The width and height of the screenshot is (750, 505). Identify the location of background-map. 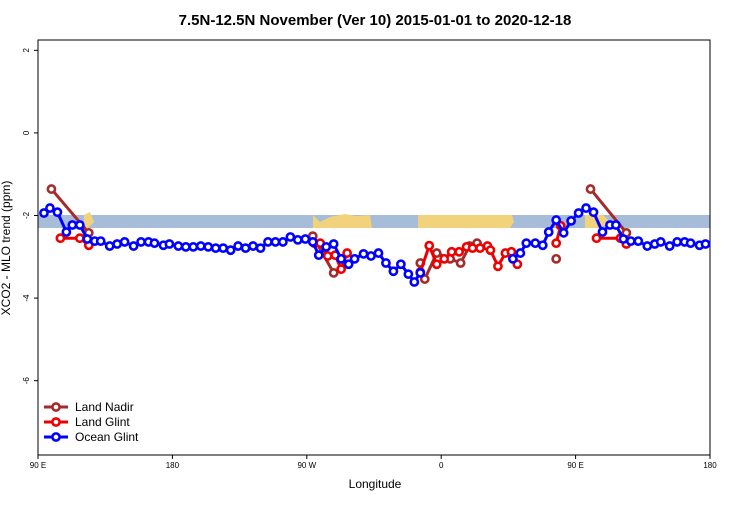
(374, 220).